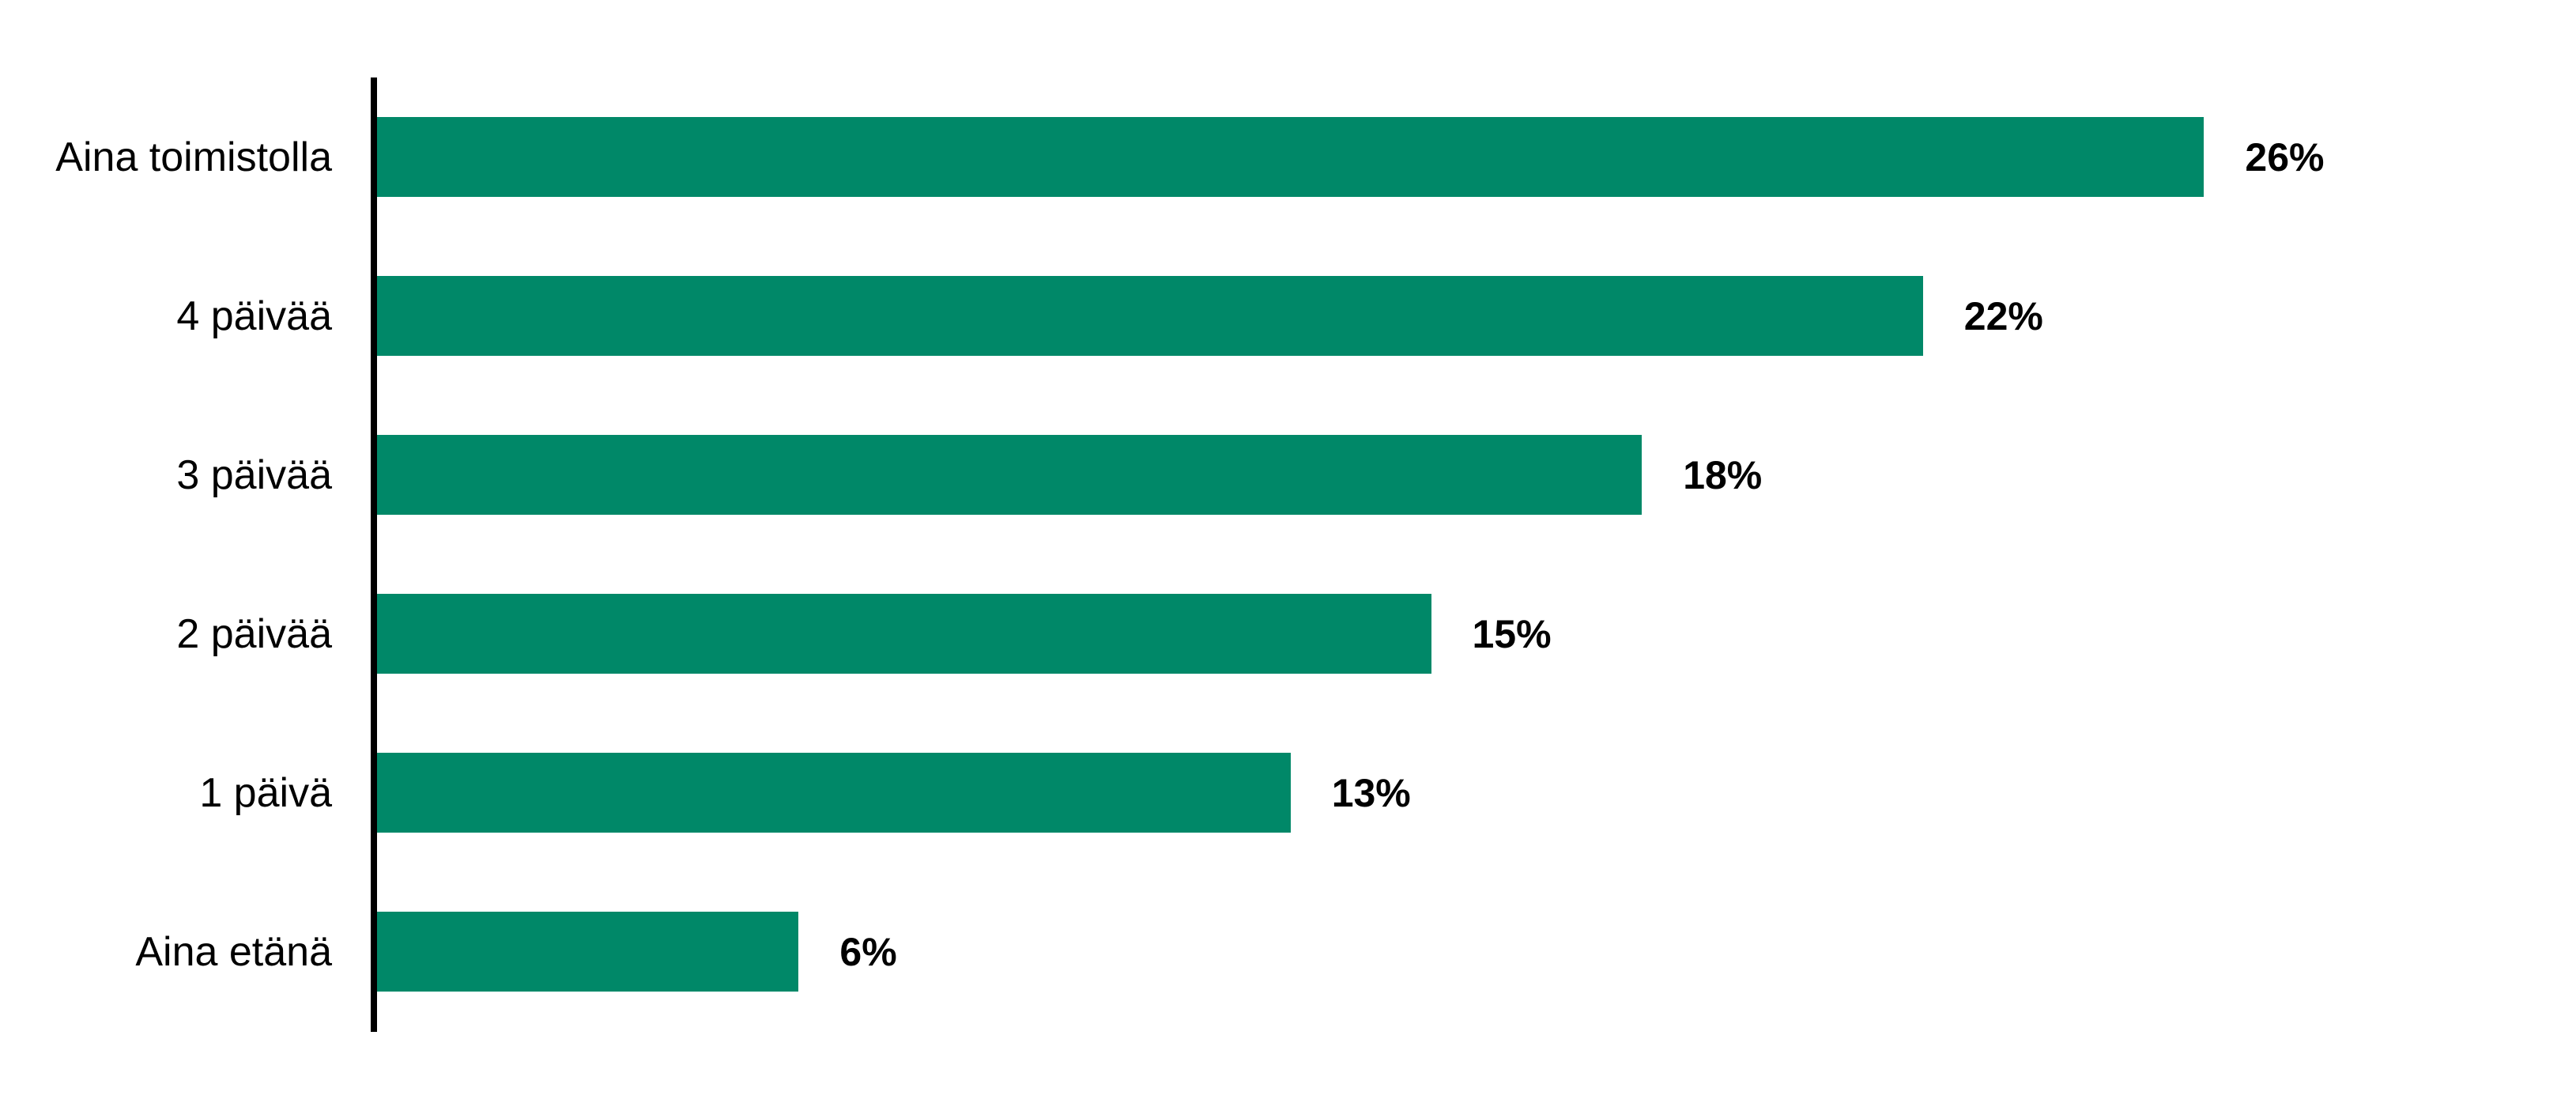 The image size is (2576, 1107). What do you see at coordinates (2285, 156) in the screenshot?
I see `value-label: 26%` at bounding box center [2285, 156].